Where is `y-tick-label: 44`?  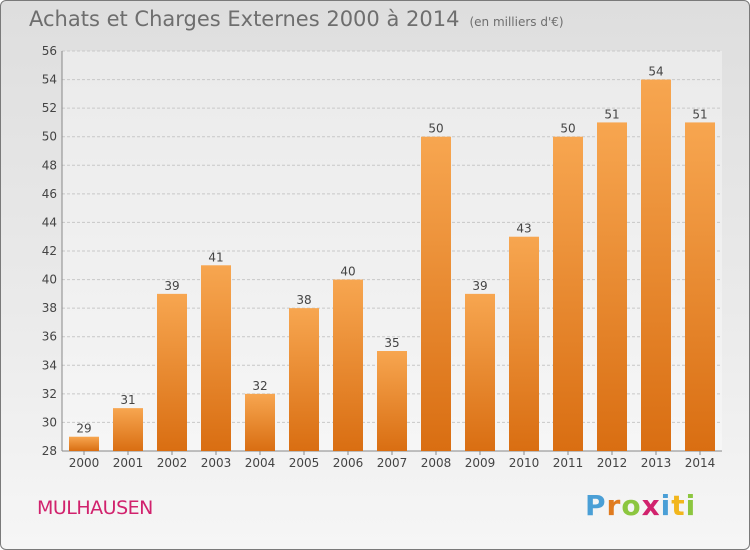 y-tick-label: 44 is located at coordinates (49, 222).